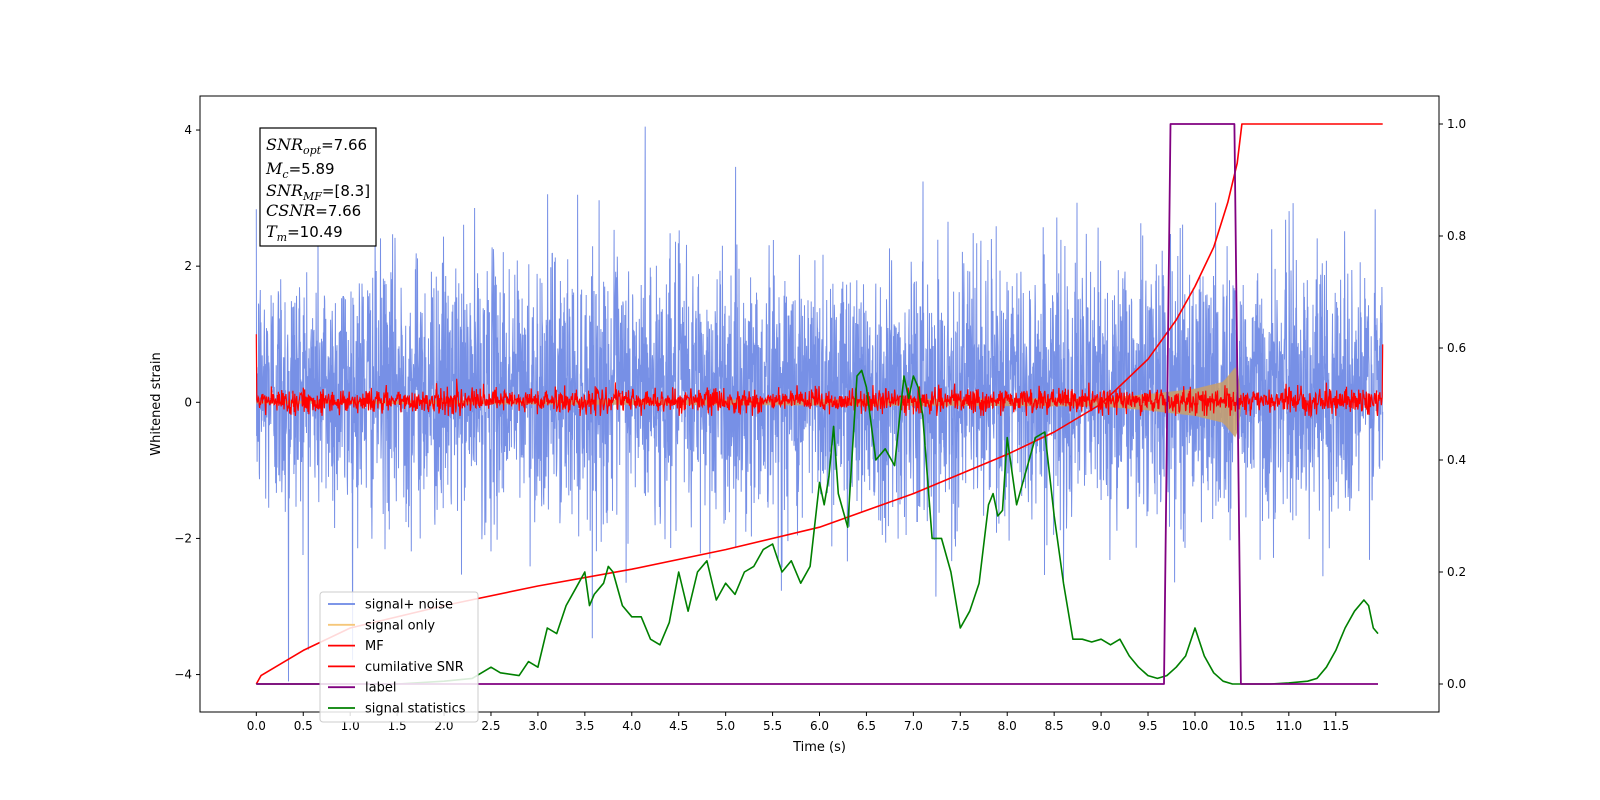  I want to click on x-tick-label: 6.0, so click(819, 726).